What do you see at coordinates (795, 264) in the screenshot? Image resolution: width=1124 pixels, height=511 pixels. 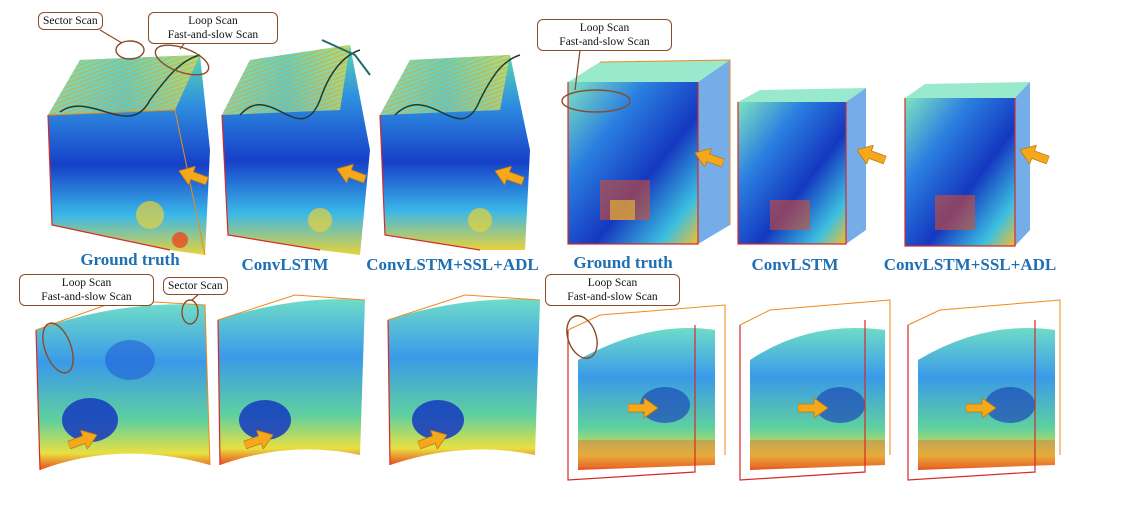 I see `caption-convlstm-right: ConvLSTM` at bounding box center [795, 264].